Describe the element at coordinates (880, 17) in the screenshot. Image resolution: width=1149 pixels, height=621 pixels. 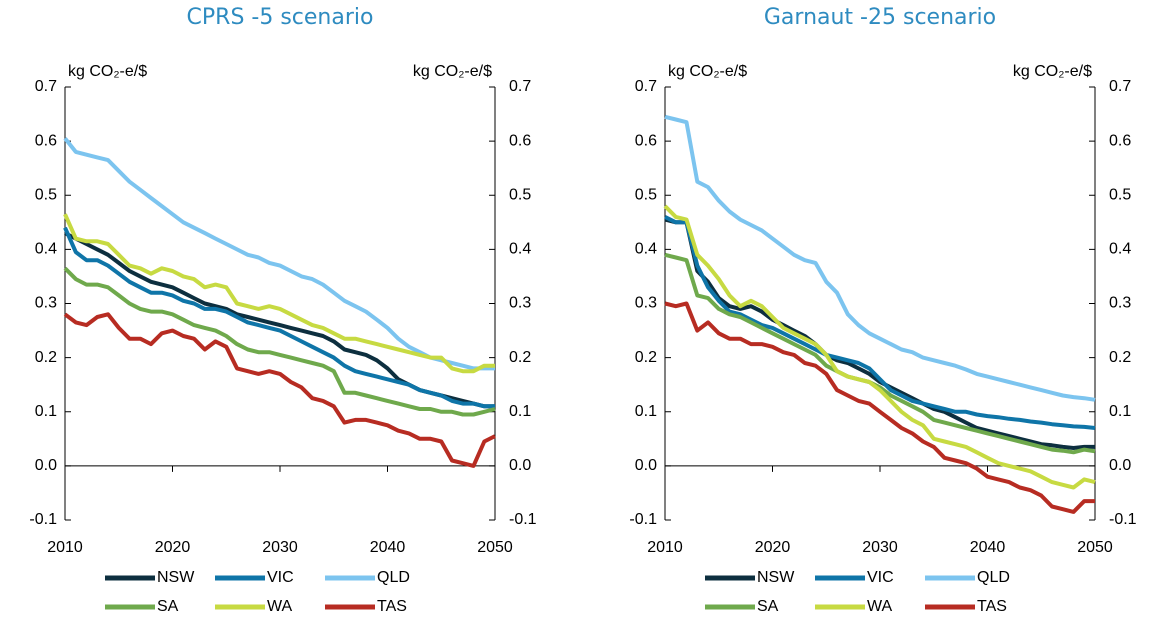
I see `chart-title: Garnaut -25 scenario` at that location.